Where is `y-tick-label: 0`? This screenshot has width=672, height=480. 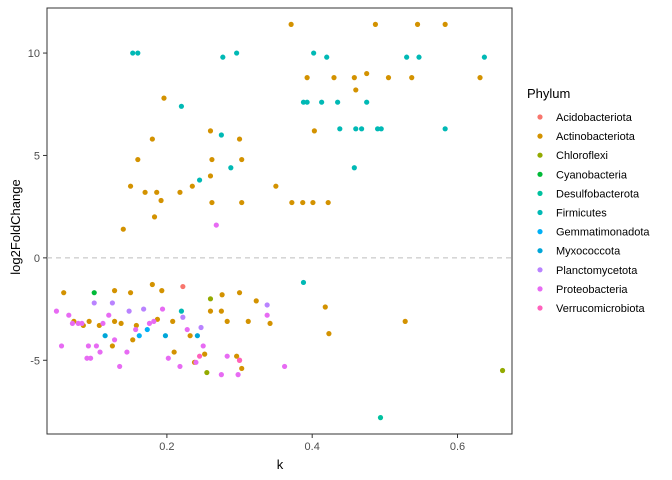
y-tick-label: 0 is located at coordinates (37, 259).